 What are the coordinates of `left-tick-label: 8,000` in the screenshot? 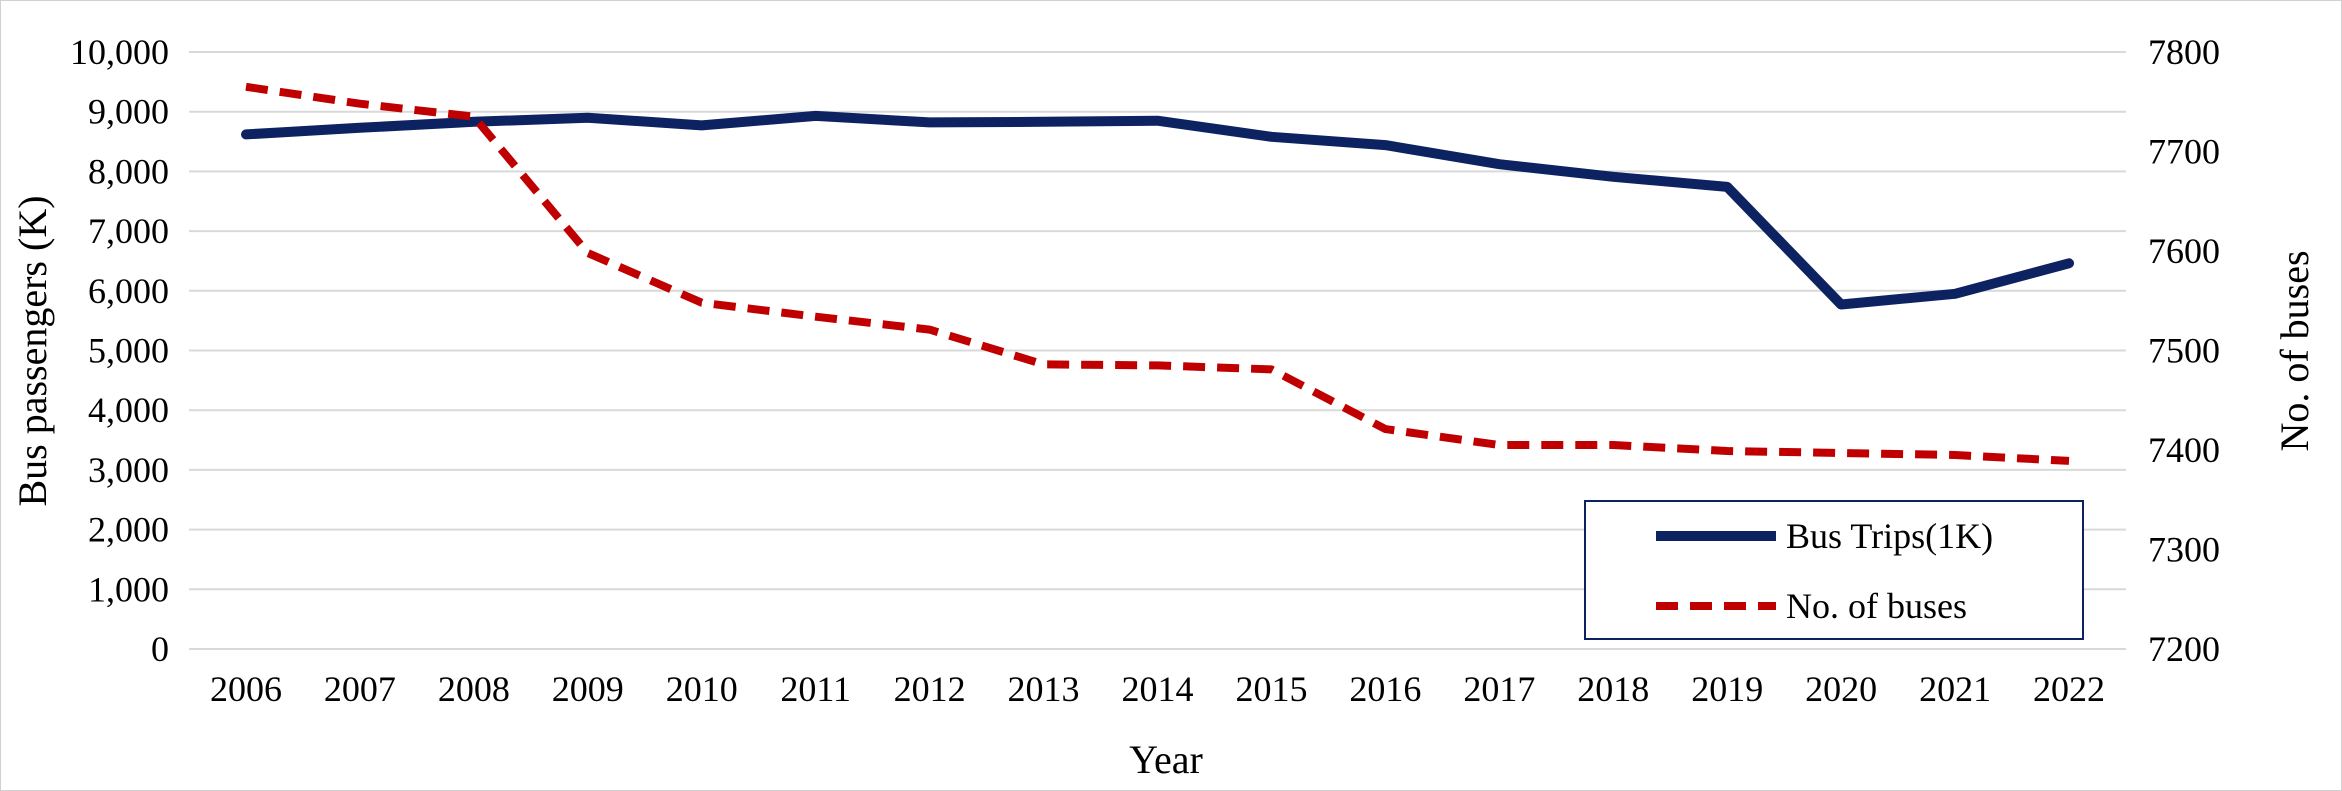 It's located at (128, 171).